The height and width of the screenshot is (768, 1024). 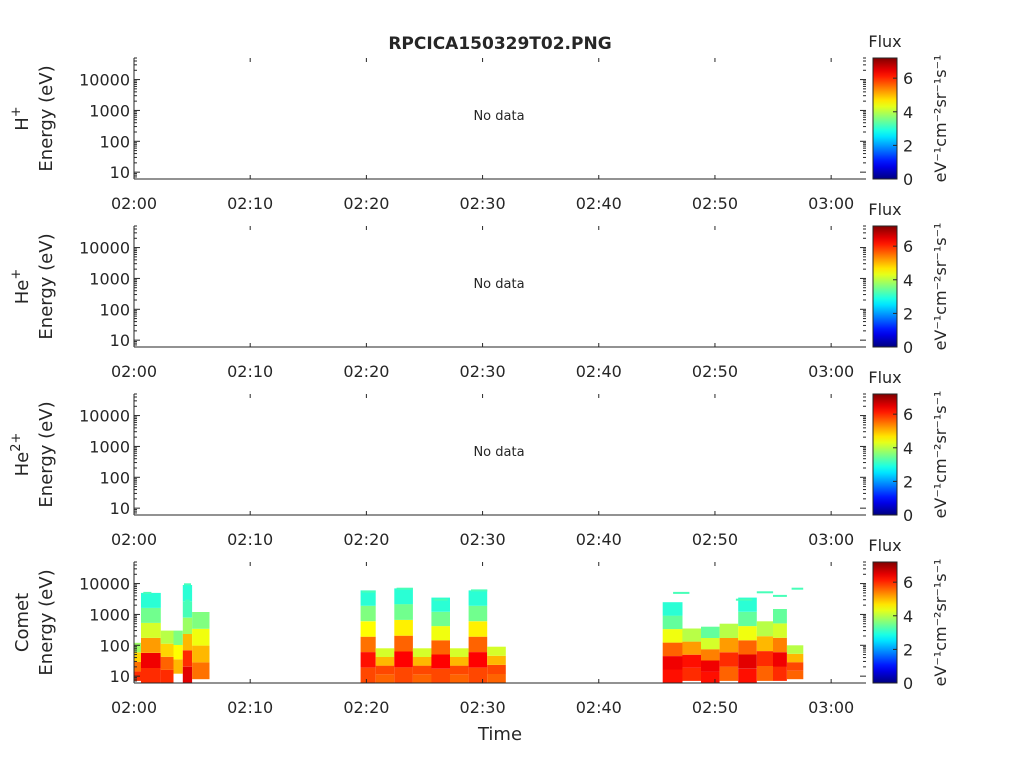 I want to click on colorbar-unit-label: eV⁻¹cm⁻²sr⁻¹s⁻¹, so click(x=940, y=119).